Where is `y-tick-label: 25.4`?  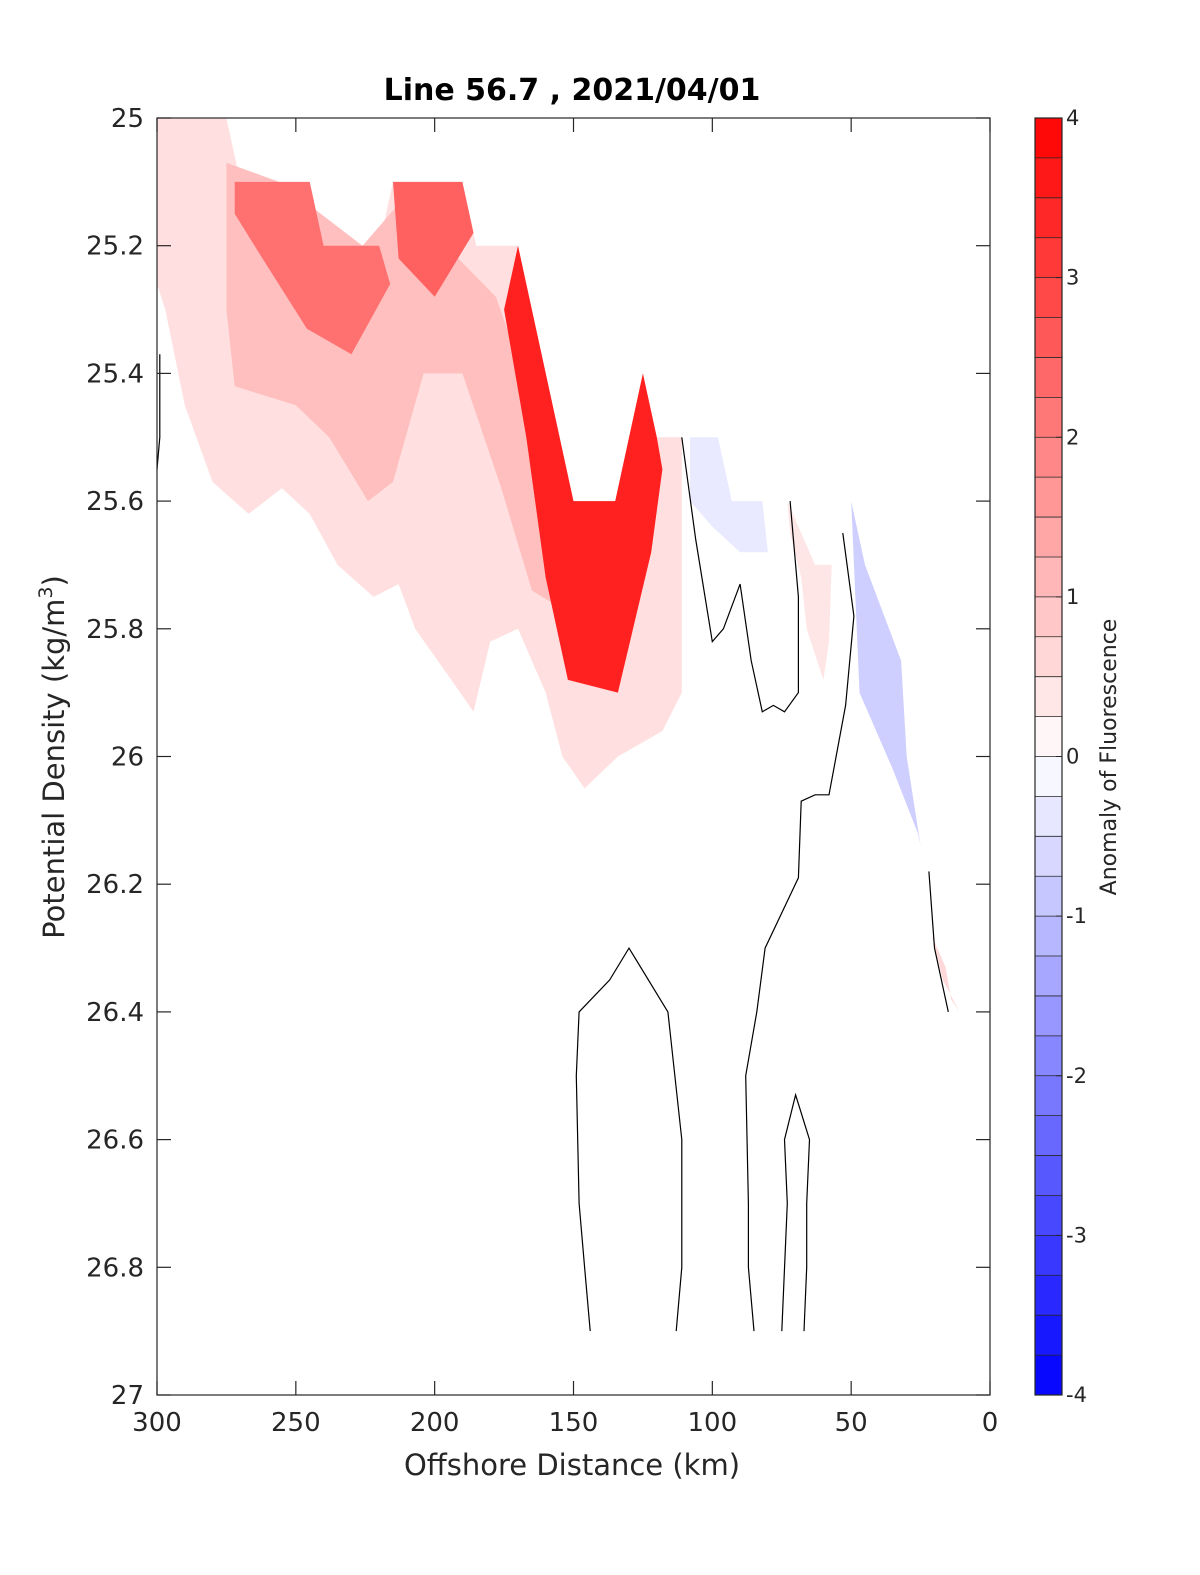
y-tick-label: 25.4 is located at coordinates (115, 374).